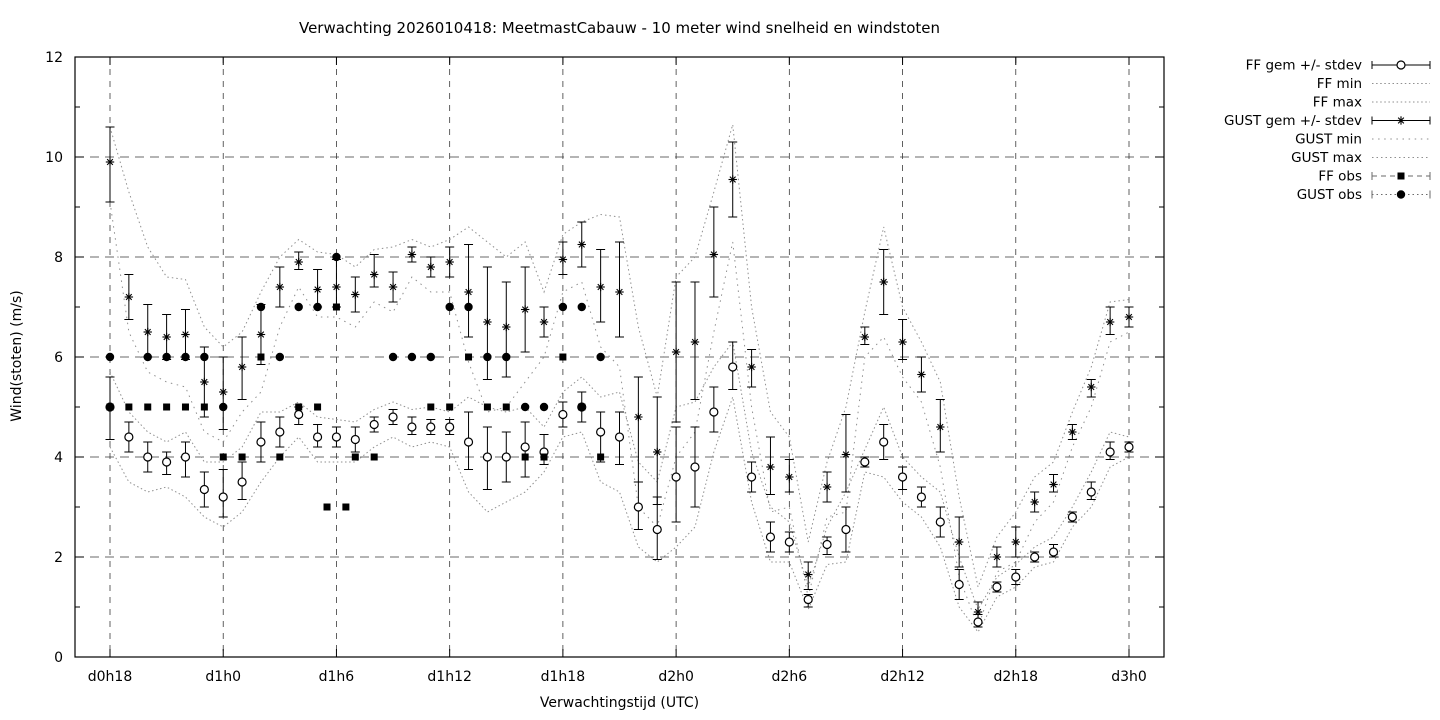 Image resolution: width=1440 pixels, height=720 pixels. Describe the element at coordinates (449, 677) in the screenshot. I see `x-tick-label: d1h12` at that location.